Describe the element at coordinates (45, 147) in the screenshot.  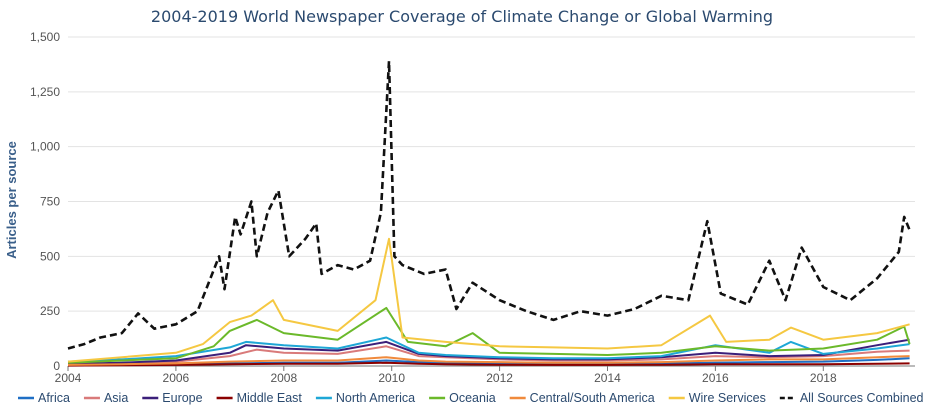
I see `y-tick-label: 1,000` at that location.